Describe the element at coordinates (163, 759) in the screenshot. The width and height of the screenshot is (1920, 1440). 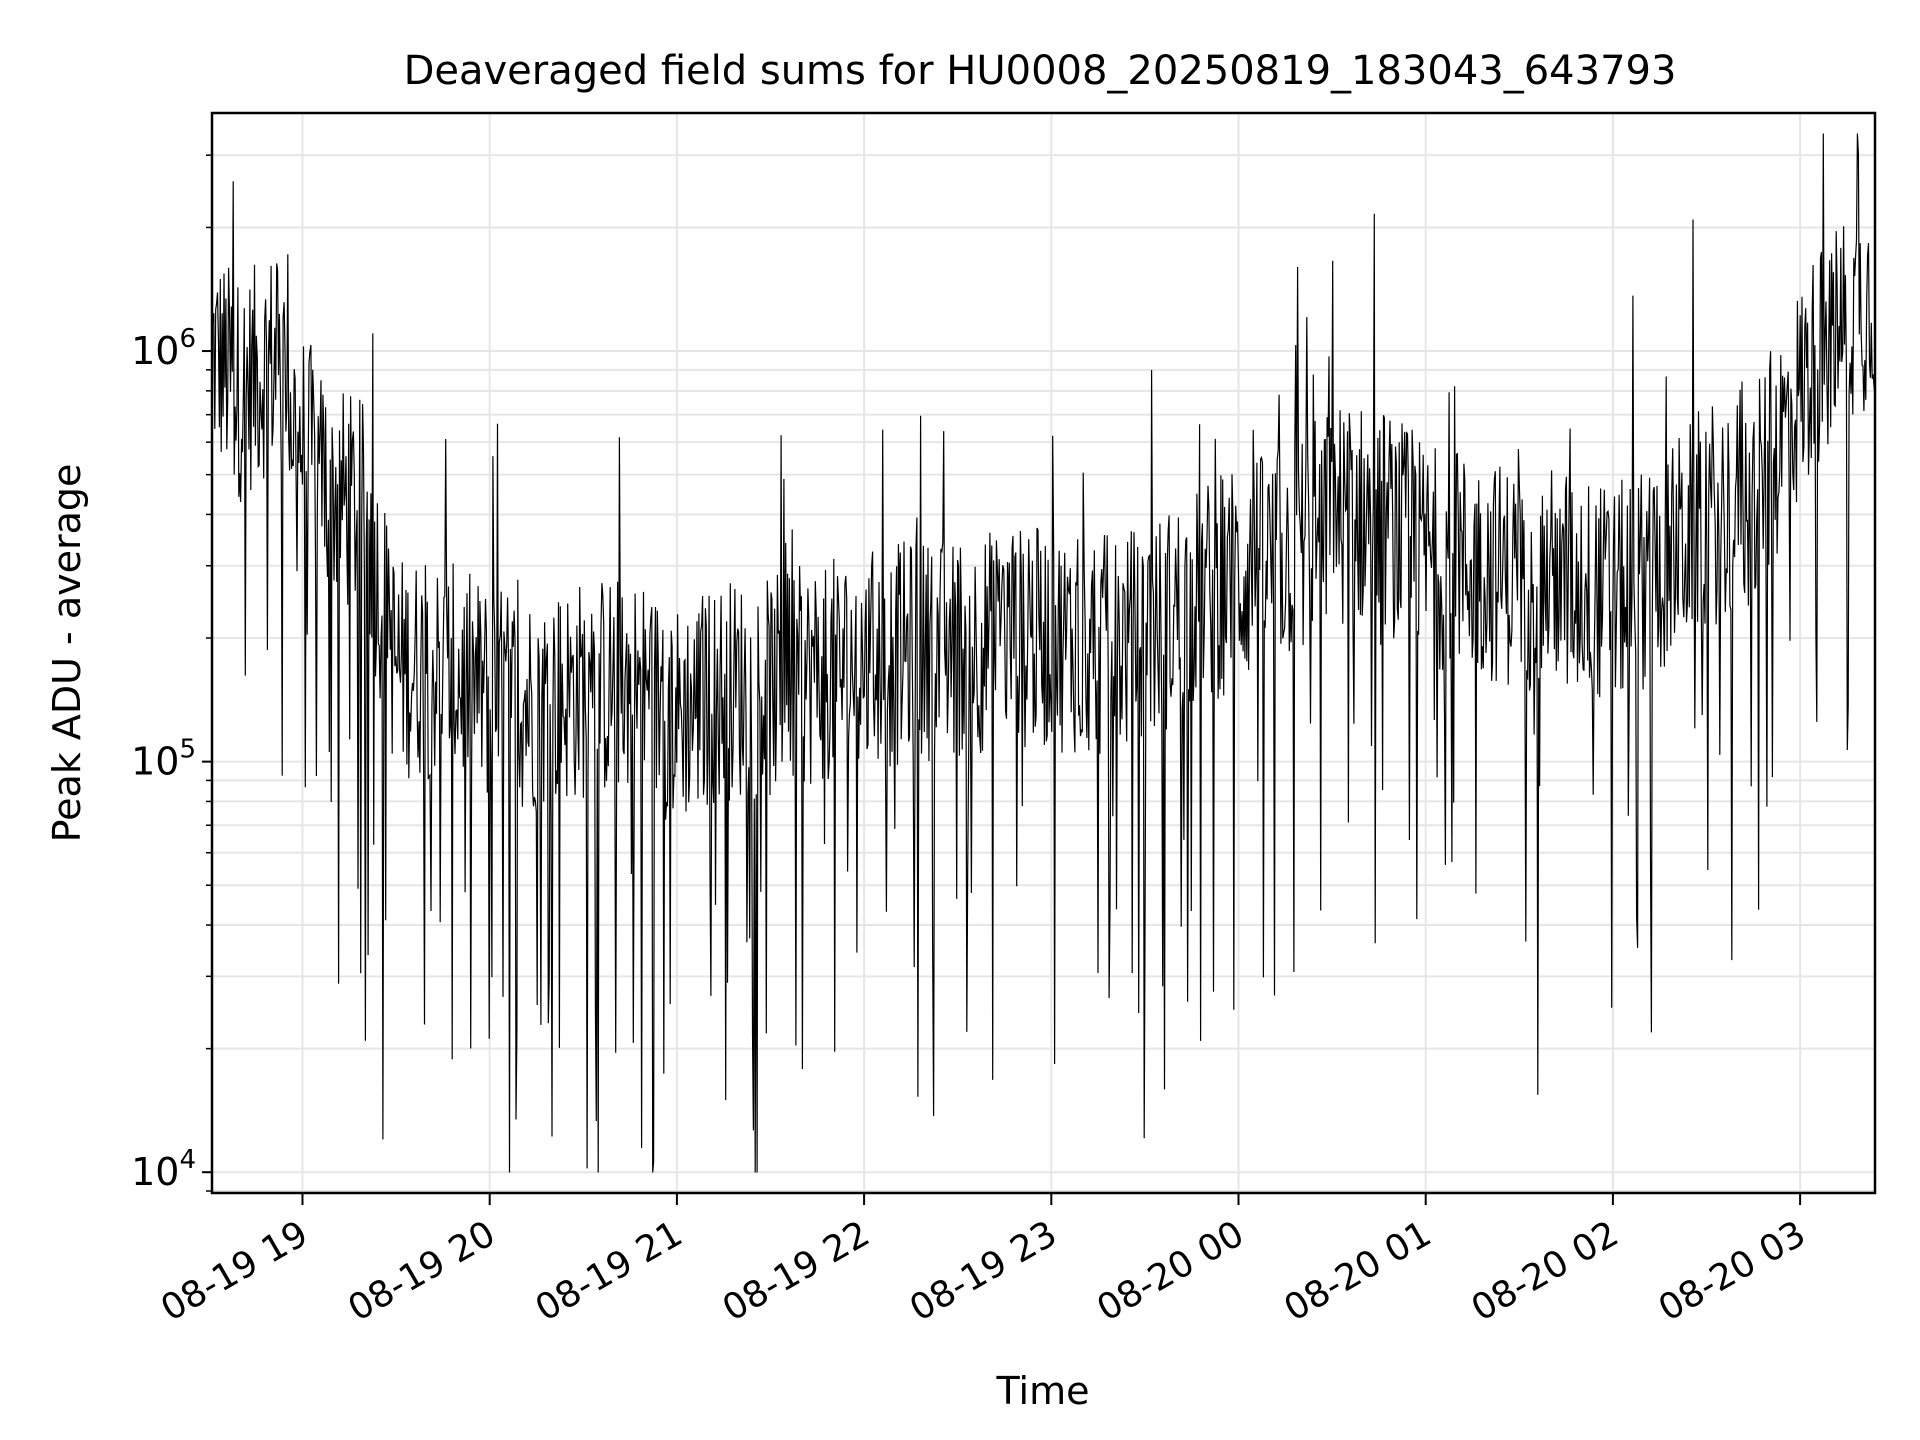
I see `y-tick-label: 105` at that location.